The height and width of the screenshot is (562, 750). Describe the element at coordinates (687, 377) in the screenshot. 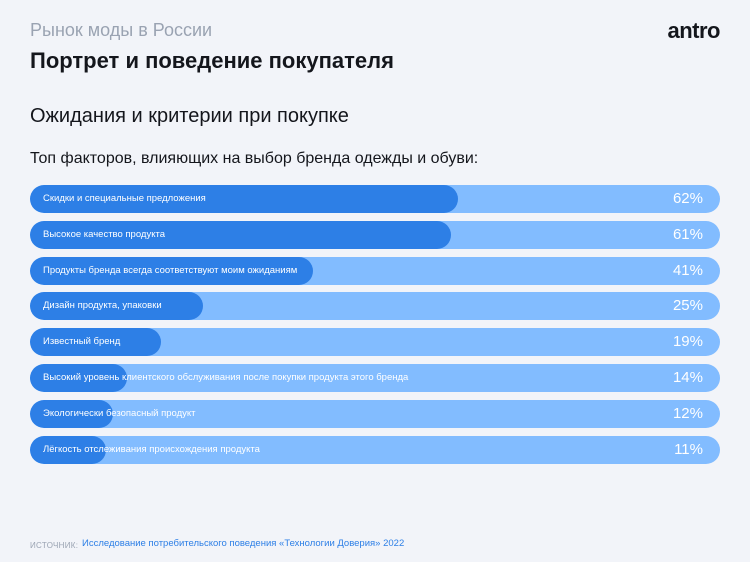

I see `bar-value-label: 14%` at that location.